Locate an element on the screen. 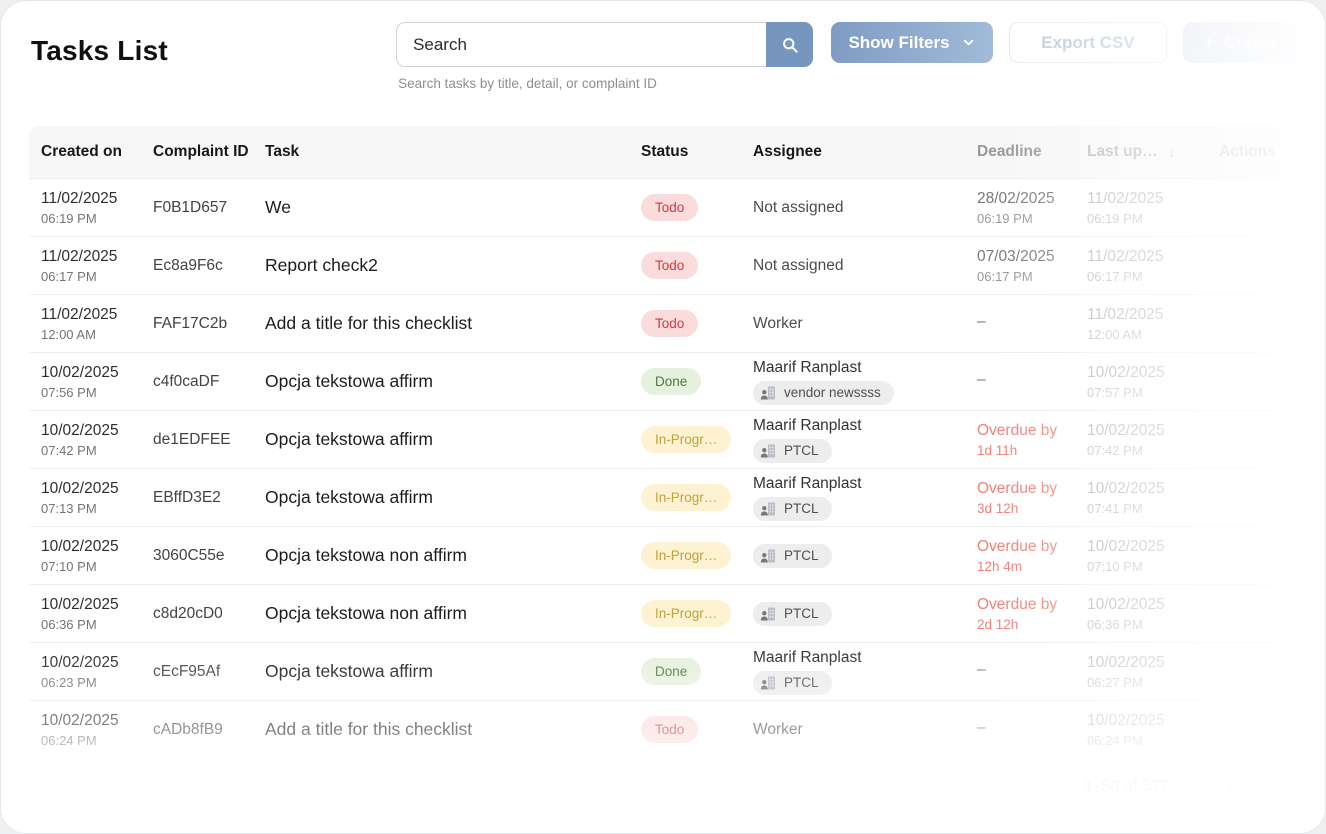 The width and height of the screenshot is (1326, 834). deadline-cell: Overdue by 1d 11h is located at coordinates (1032, 440).